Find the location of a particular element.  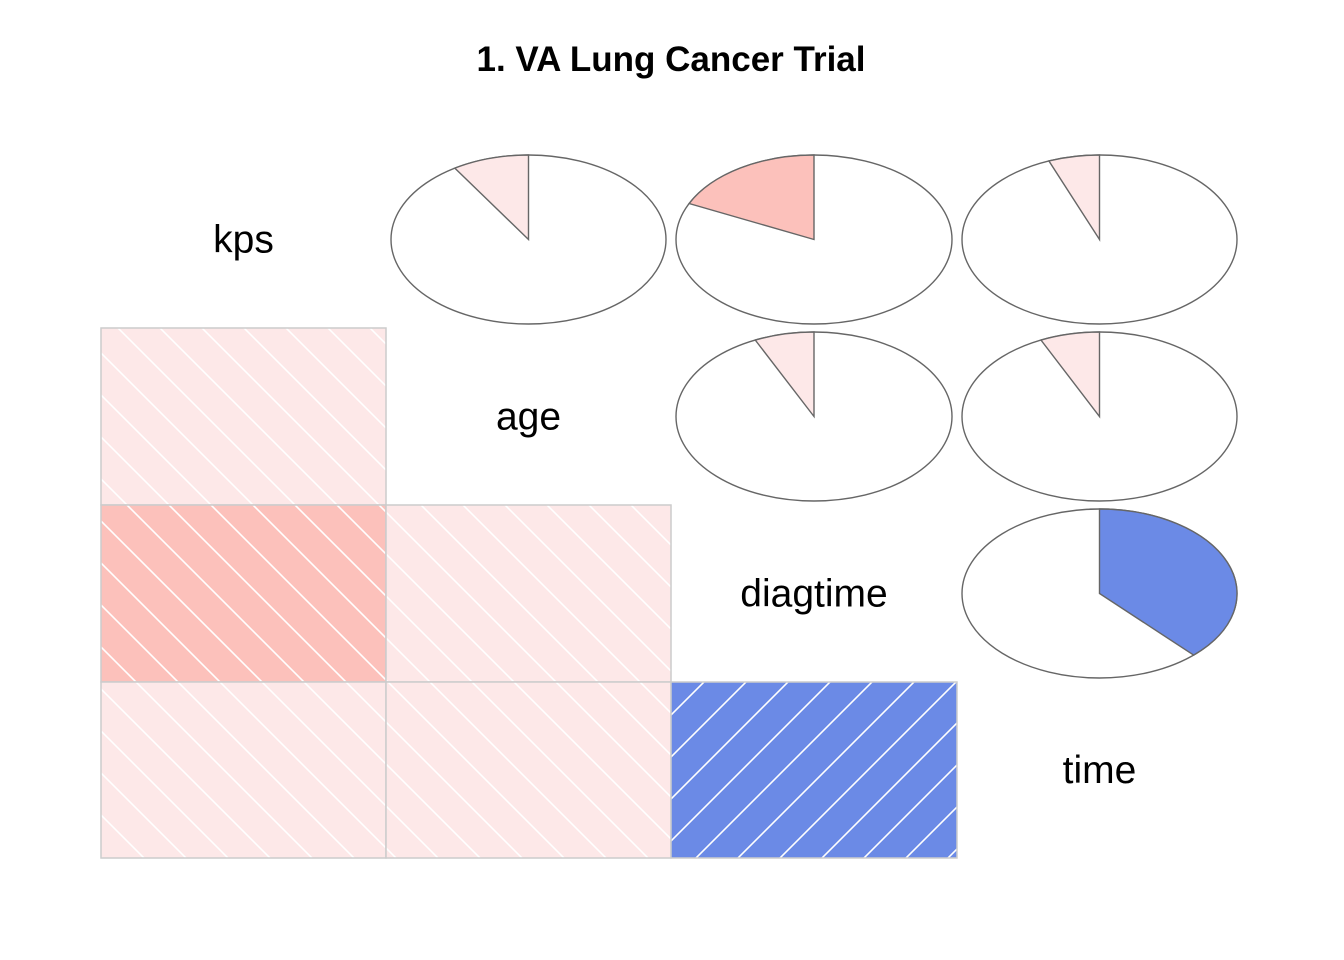

shade-cell-time-kps is located at coordinates (243, 770).